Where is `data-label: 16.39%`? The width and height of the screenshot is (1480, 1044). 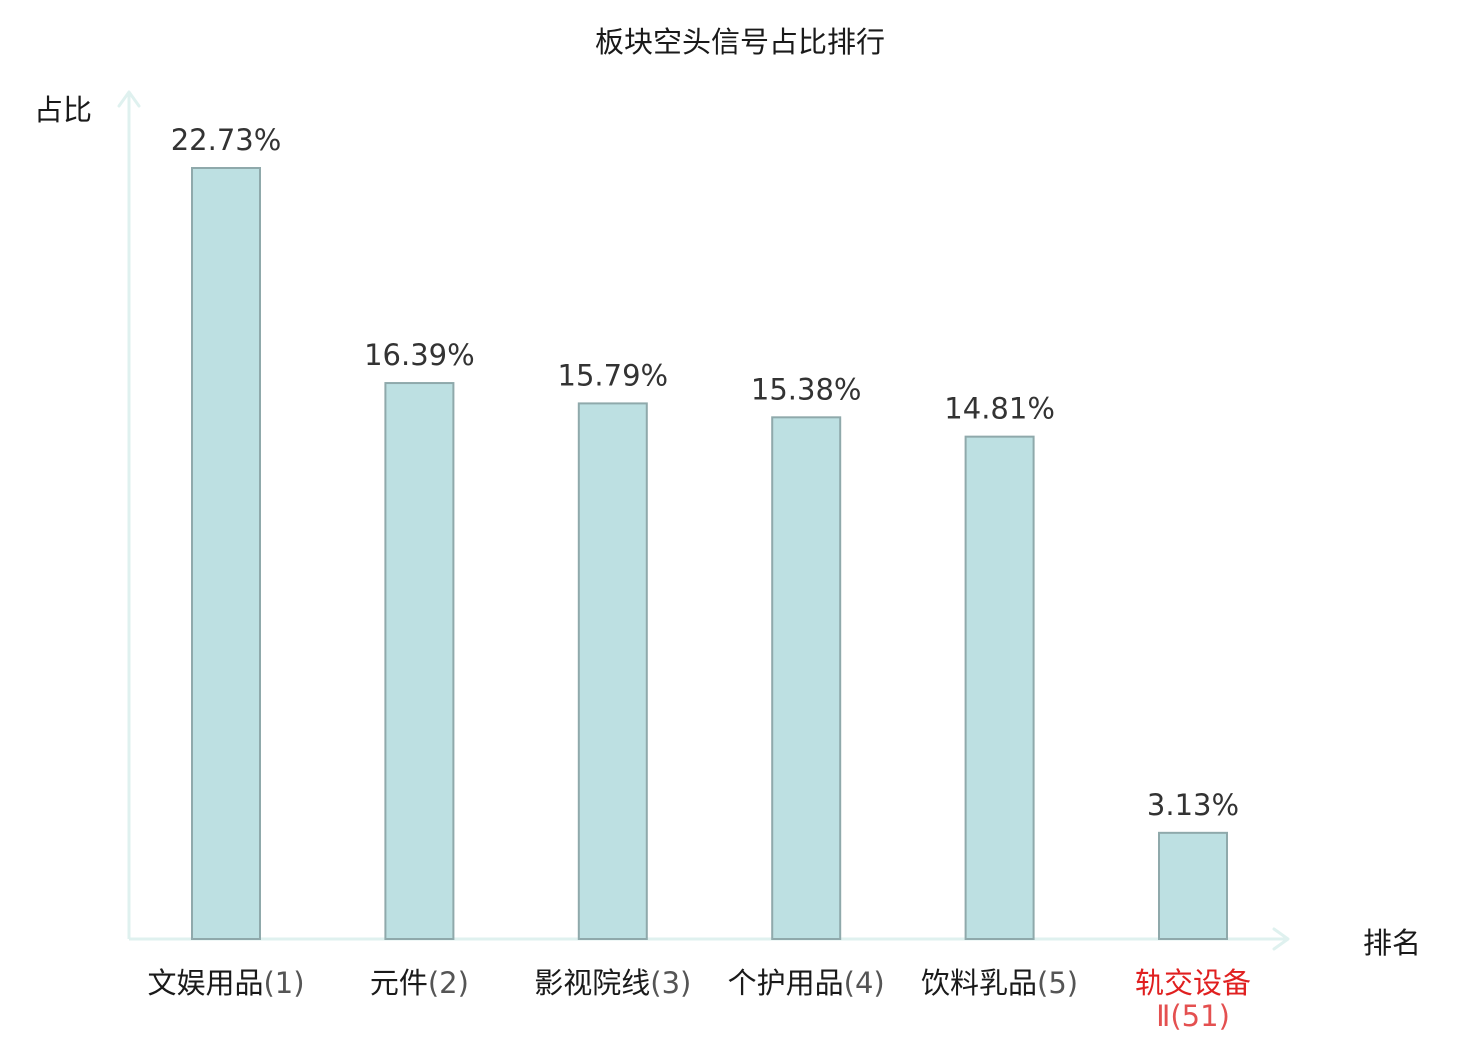 data-label: 16.39% is located at coordinates (419, 355).